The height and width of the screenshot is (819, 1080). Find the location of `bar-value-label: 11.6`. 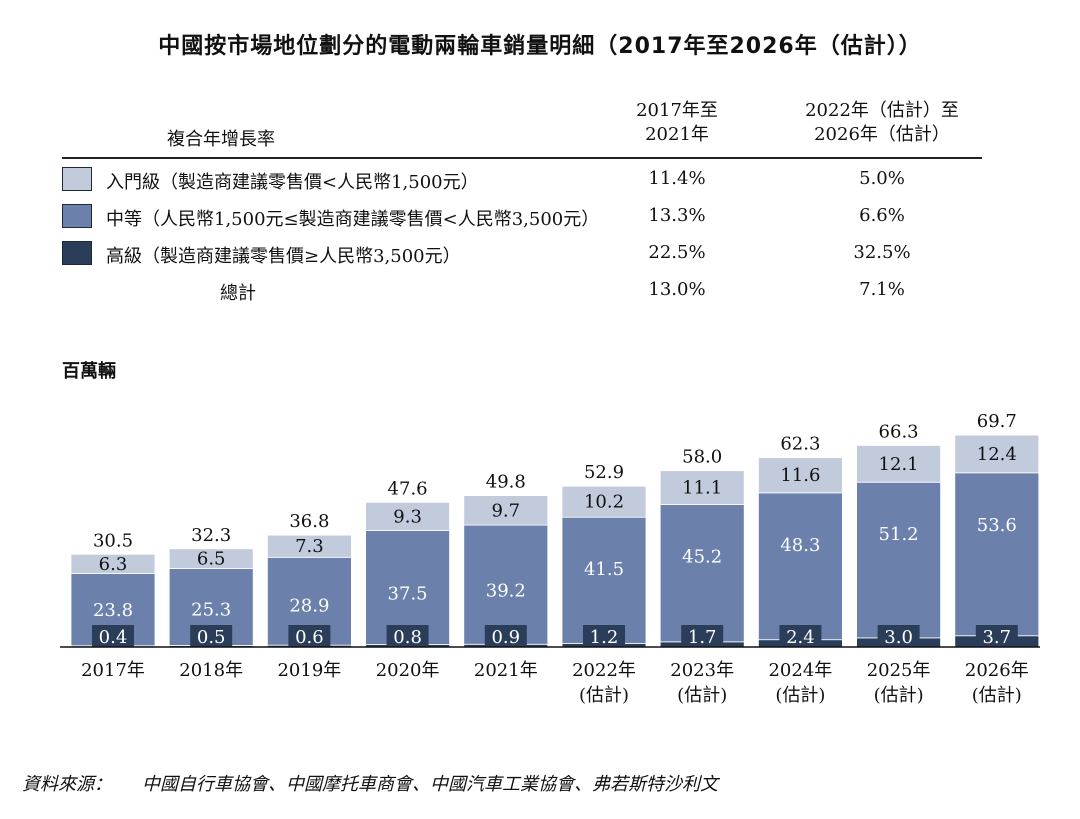

bar-value-label: 11.6 is located at coordinates (800, 475).